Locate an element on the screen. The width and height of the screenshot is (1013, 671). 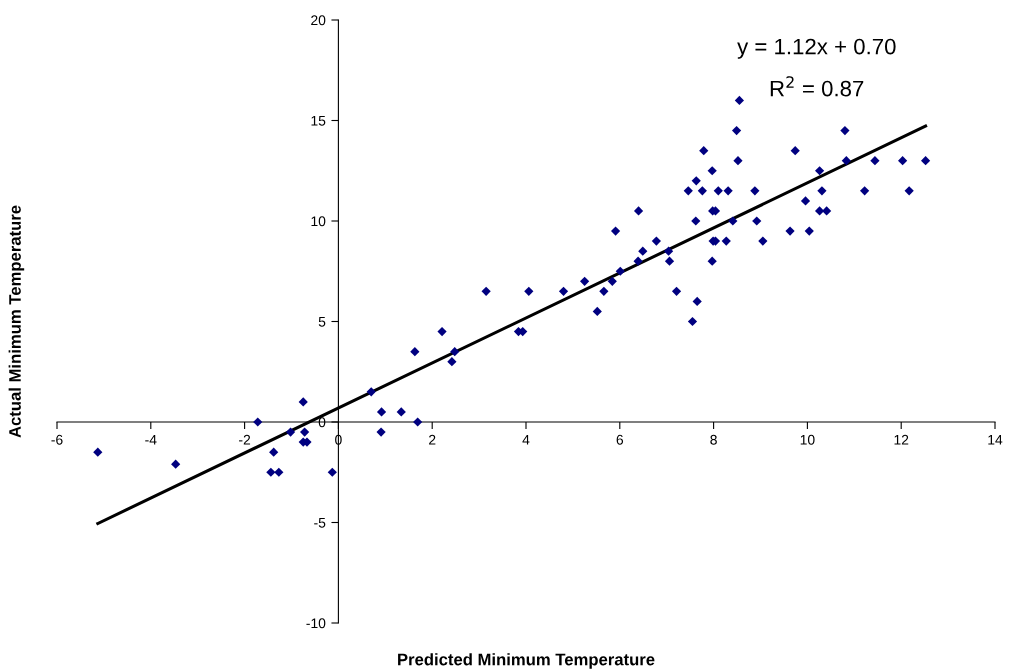
y-tick-label: 15 is located at coordinates (318, 120).